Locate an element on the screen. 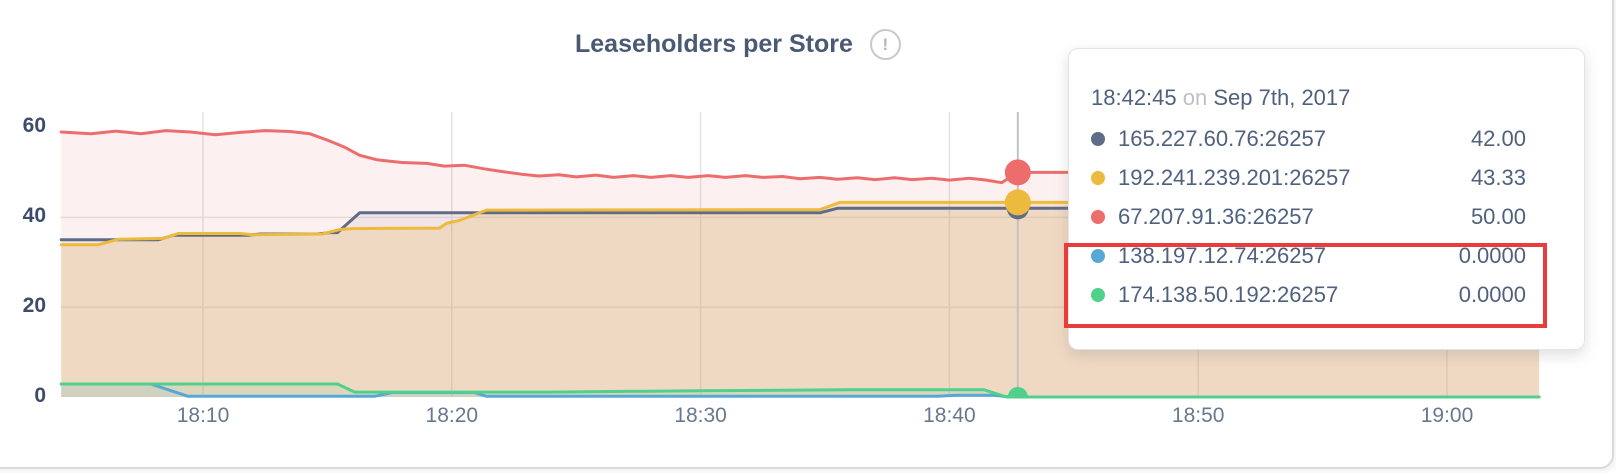  tooltip-row: 192.241.239.201:26257 43.33 is located at coordinates (1326, 177).